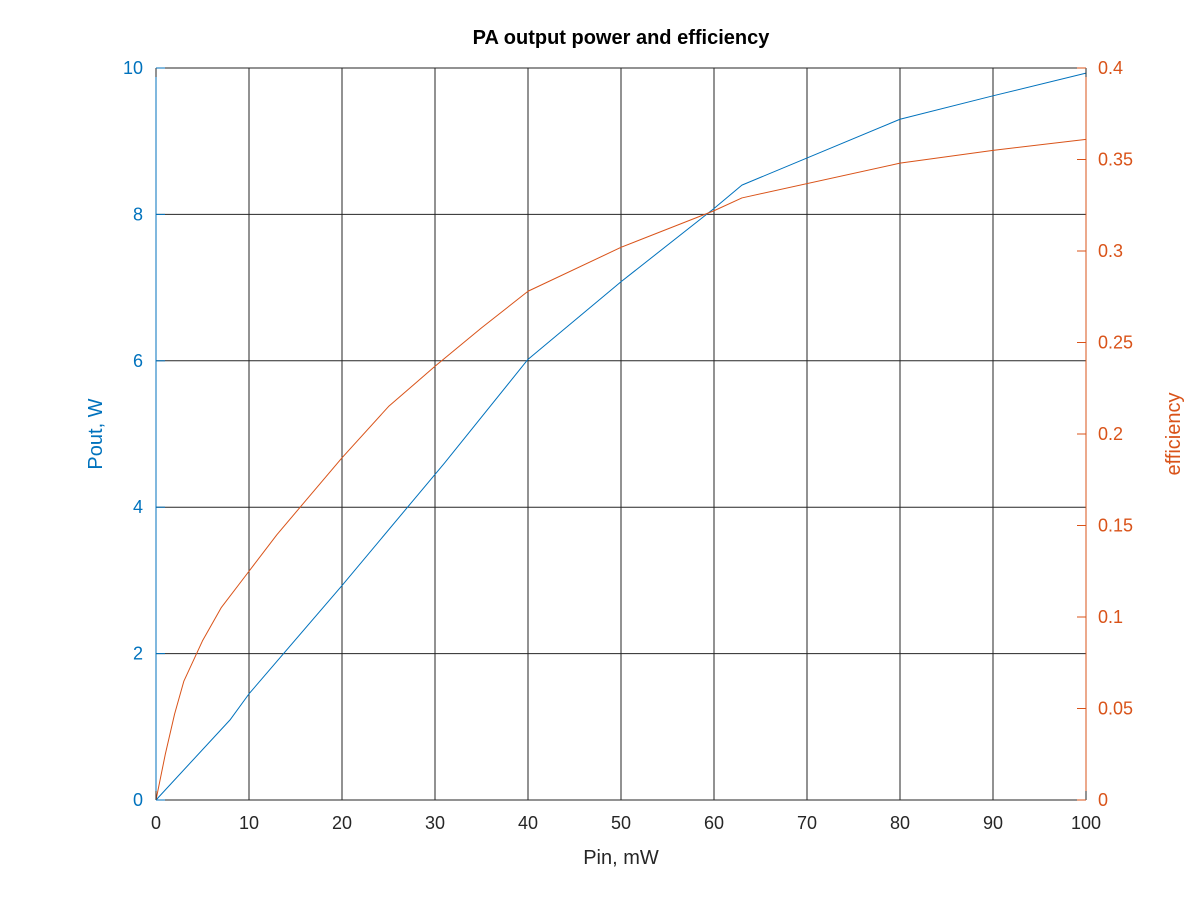 This screenshot has height=900, width=1200. What do you see at coordinates (138, 800) in the screenshot?
I see `y-left-tick-label: 0` at bounding box center [138, 800].